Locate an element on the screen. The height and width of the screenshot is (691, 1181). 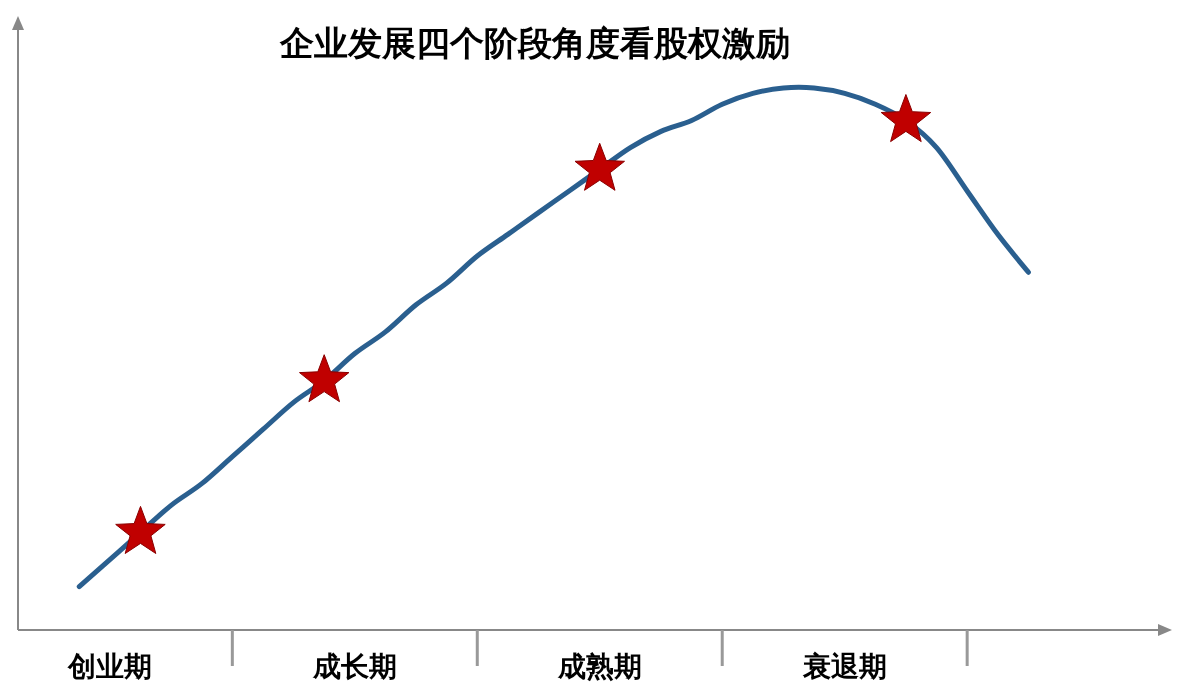
x-tick-label: 成长期 is located at coordinates (354, 666).